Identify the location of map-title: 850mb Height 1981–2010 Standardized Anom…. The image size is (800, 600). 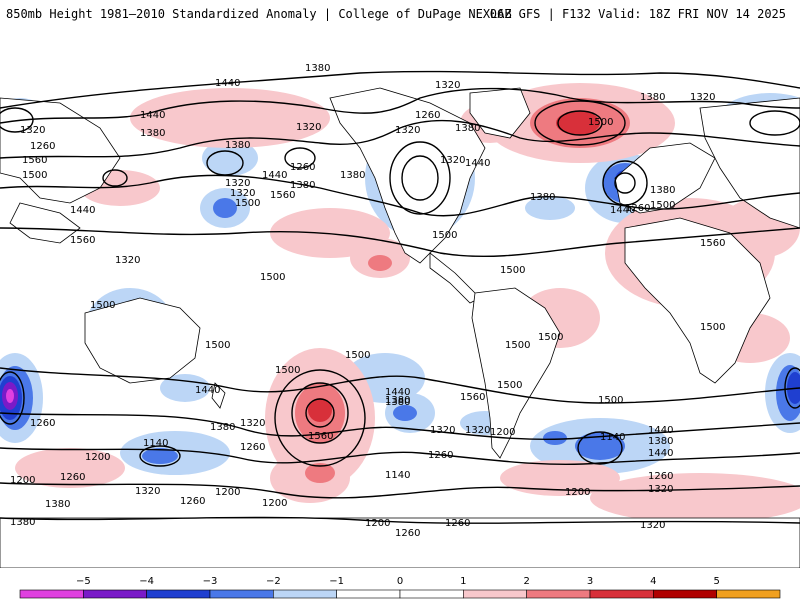
(259, 14).